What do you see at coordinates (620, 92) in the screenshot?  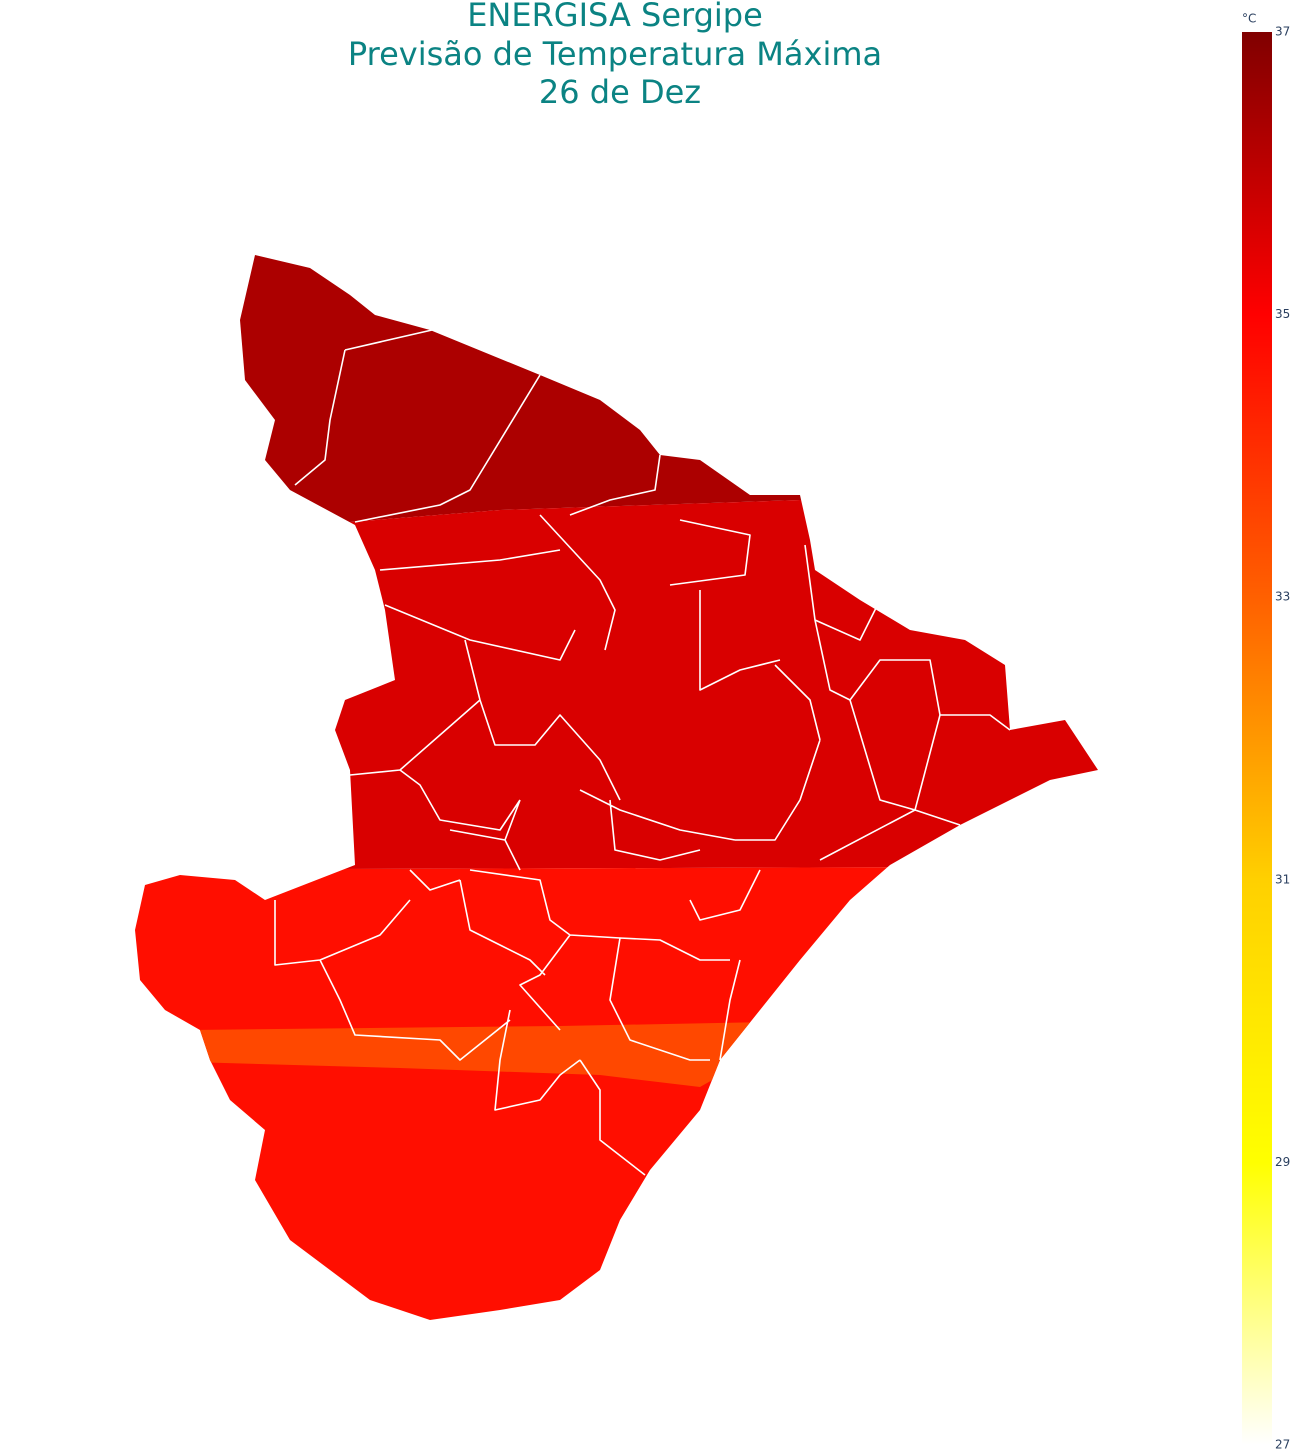 I see `title-line: 26 de Dez` at bounding box center [620, 92].